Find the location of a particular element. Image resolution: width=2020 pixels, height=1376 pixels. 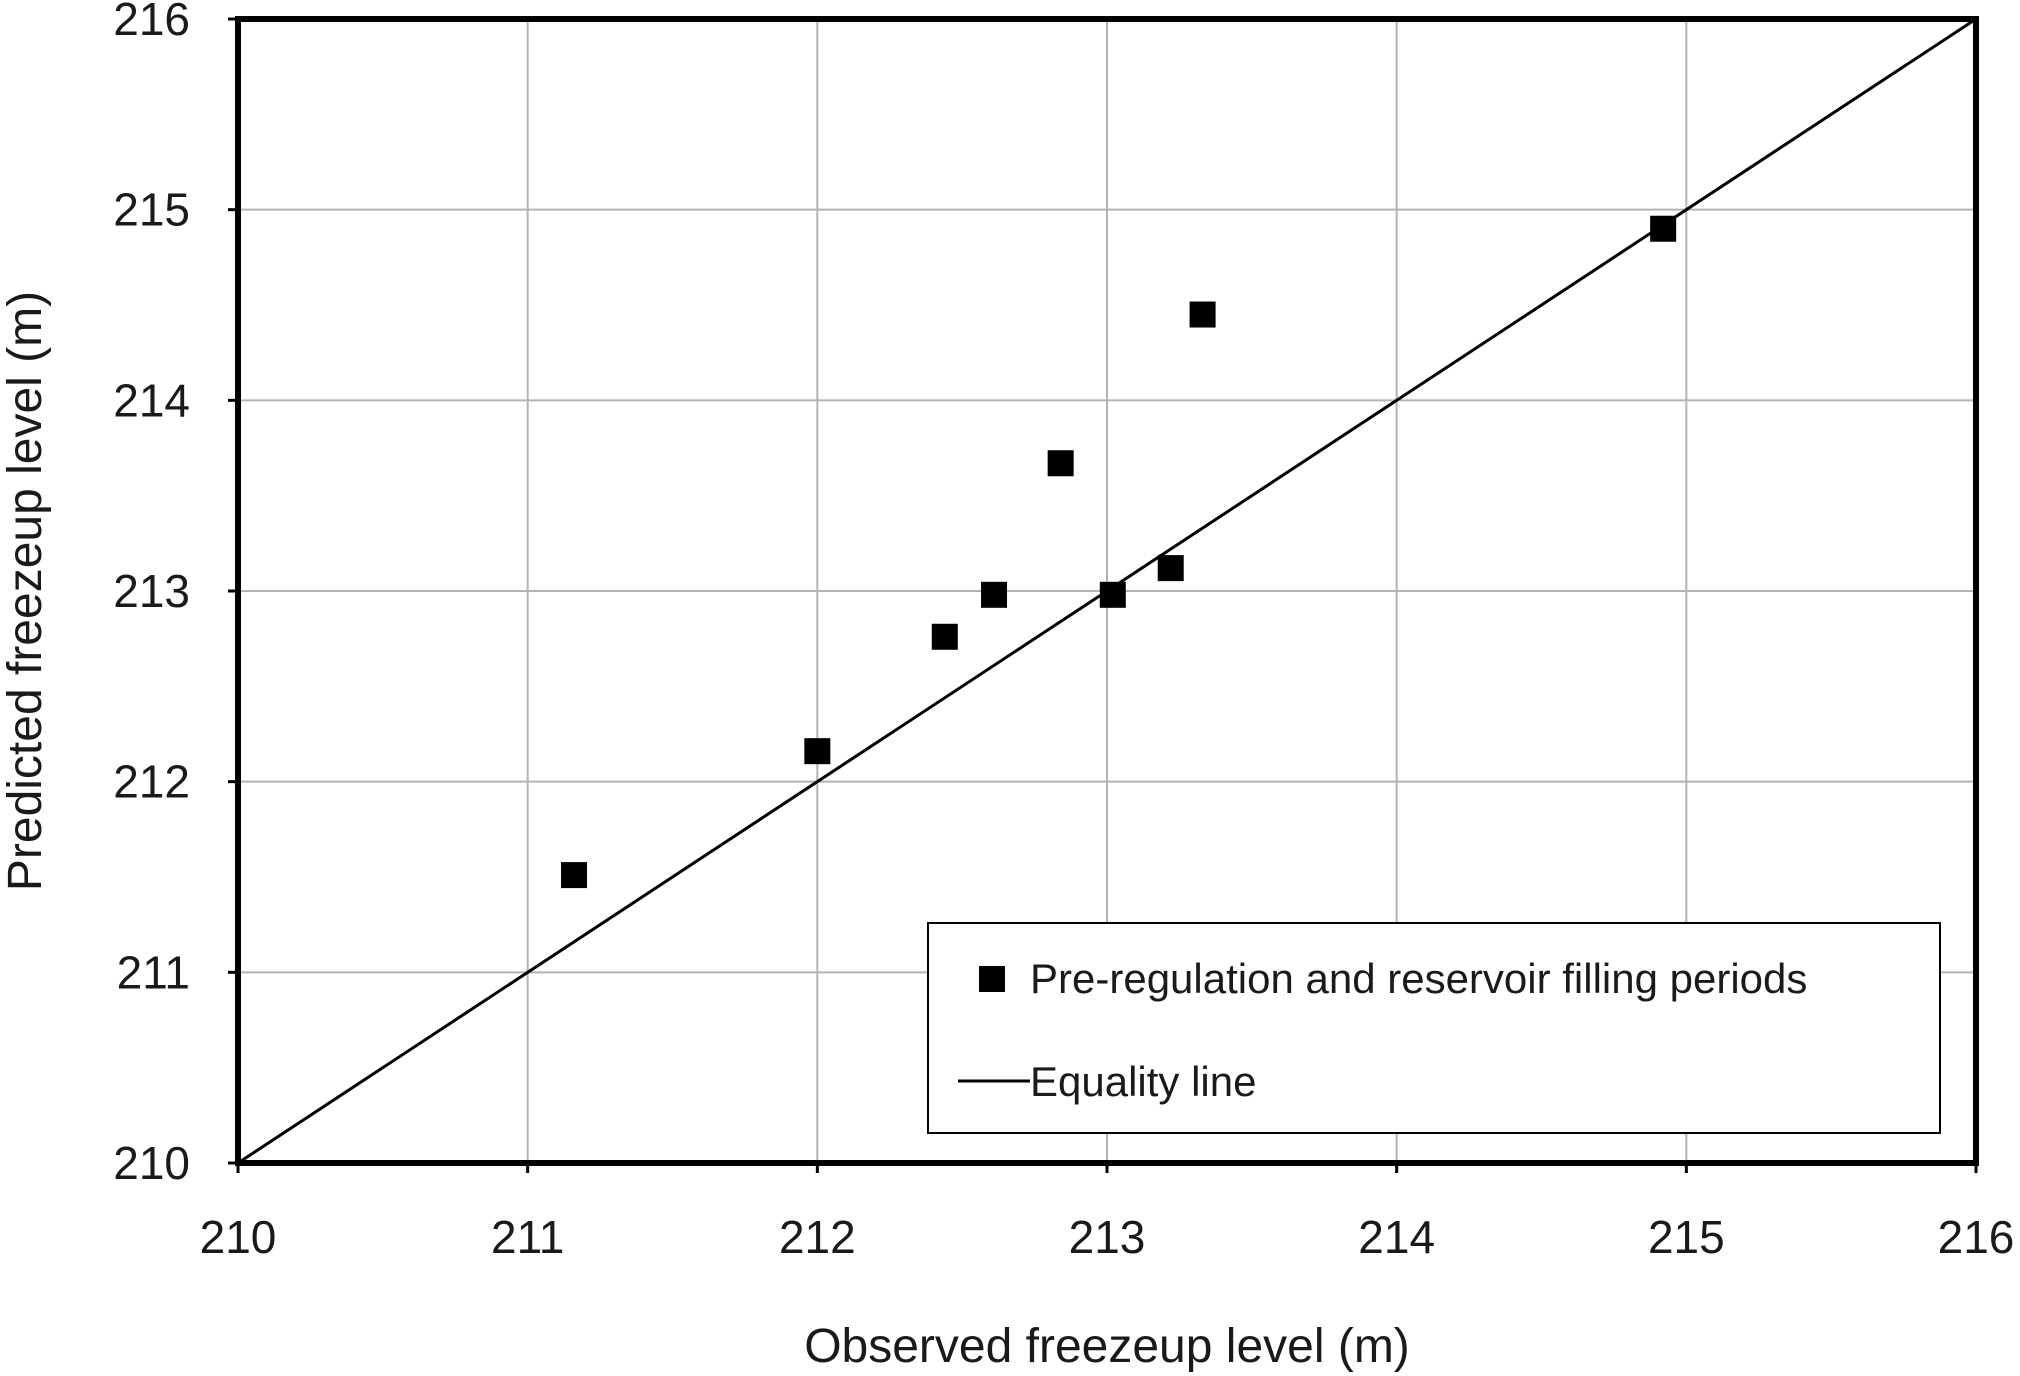

x-tick-label: 210 is located at coordinates (238, 1237).